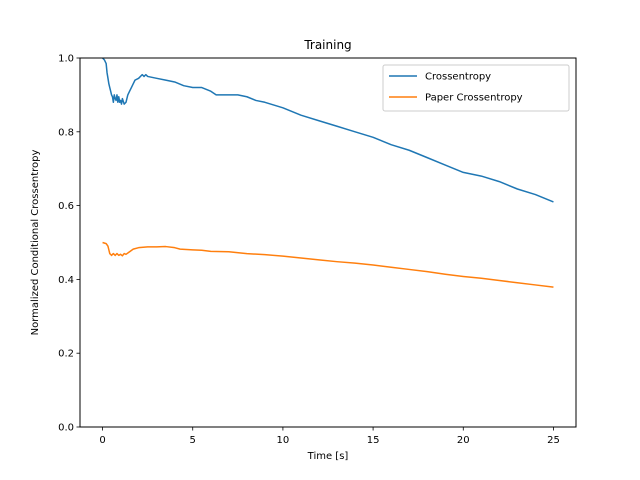 This screenshot has height=480, width=640. I want to click on y-tick-label: 0.2, so click(66, 354).